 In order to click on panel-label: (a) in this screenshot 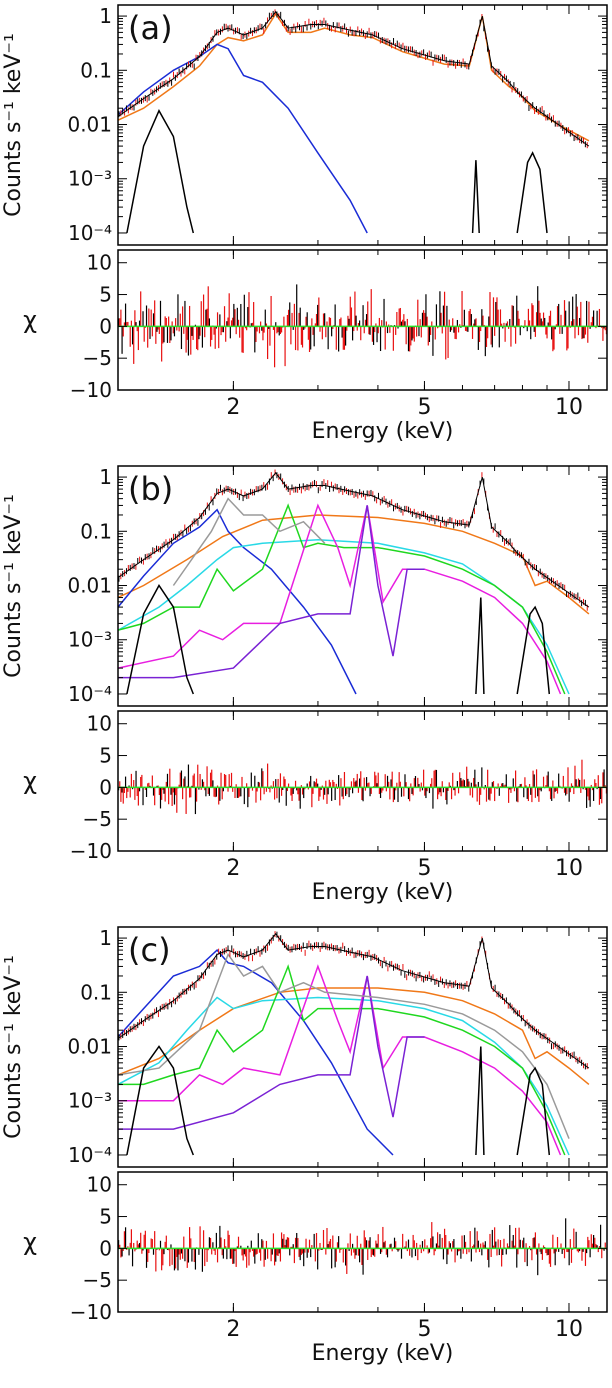, I will do `click(150, 28)`.